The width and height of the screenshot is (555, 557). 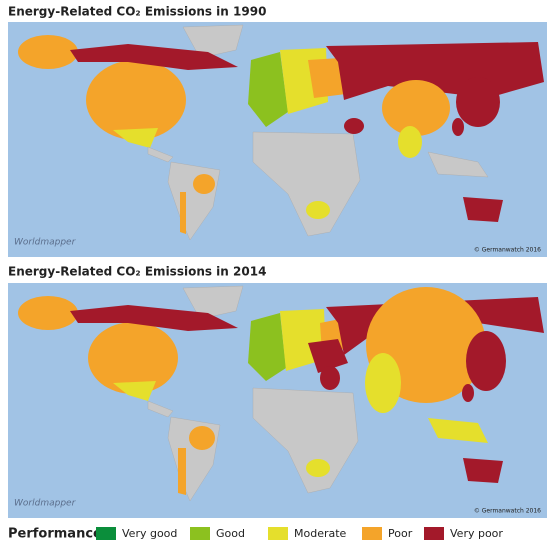 What do you see at coordinates (137, 272) in the screenshot?
I see `map-title: Energy-Related CO₂ Emissions in 2014` at bounding box center [137, 272].